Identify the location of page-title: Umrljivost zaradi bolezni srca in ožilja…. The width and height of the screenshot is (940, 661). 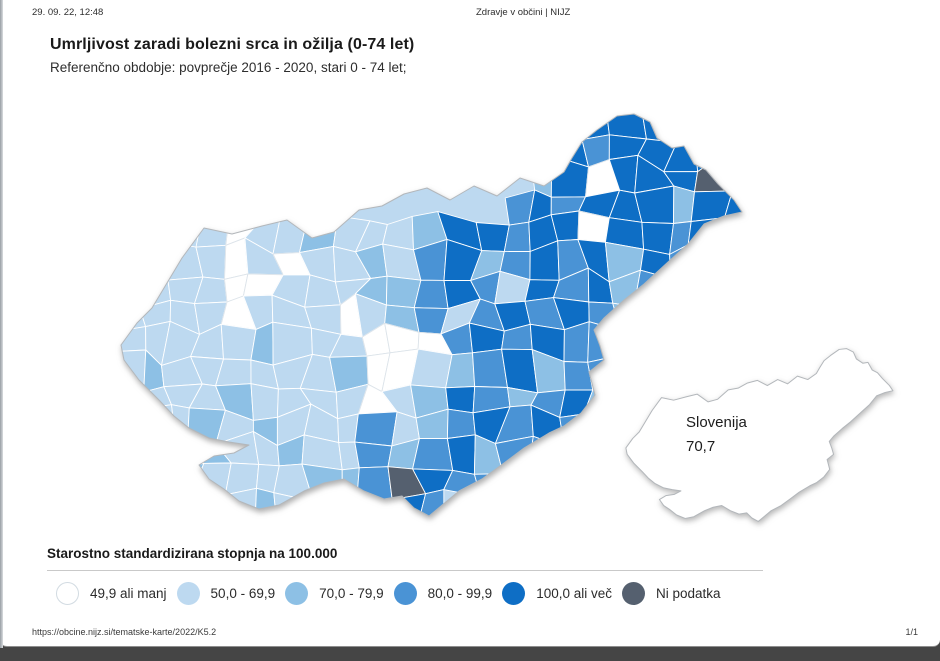
(232, 44).